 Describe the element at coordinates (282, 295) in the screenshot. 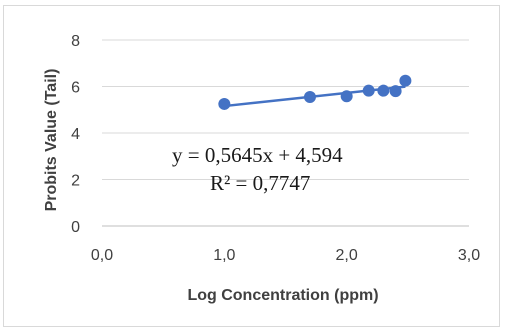

I see `x-axis-title: Log Concentration (ppm)` at that location.